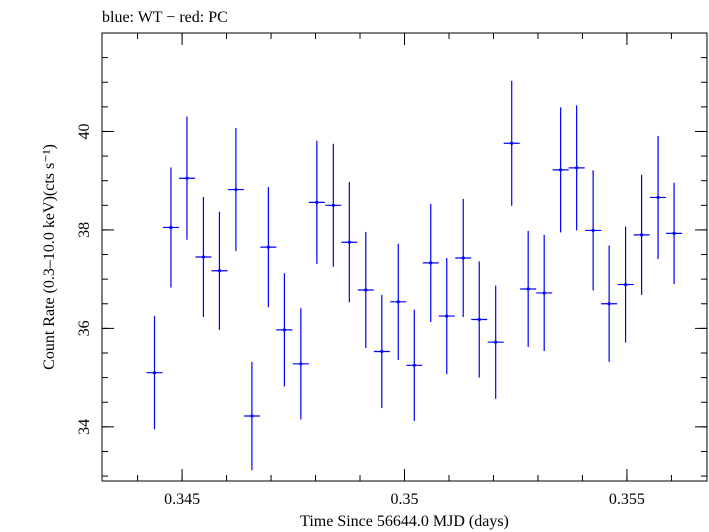 The width and height of the screenshot is (709, 532). Describe the element at coordinates (84, 131) in the screenshot. I see `y-tick-label: 40` at that location.